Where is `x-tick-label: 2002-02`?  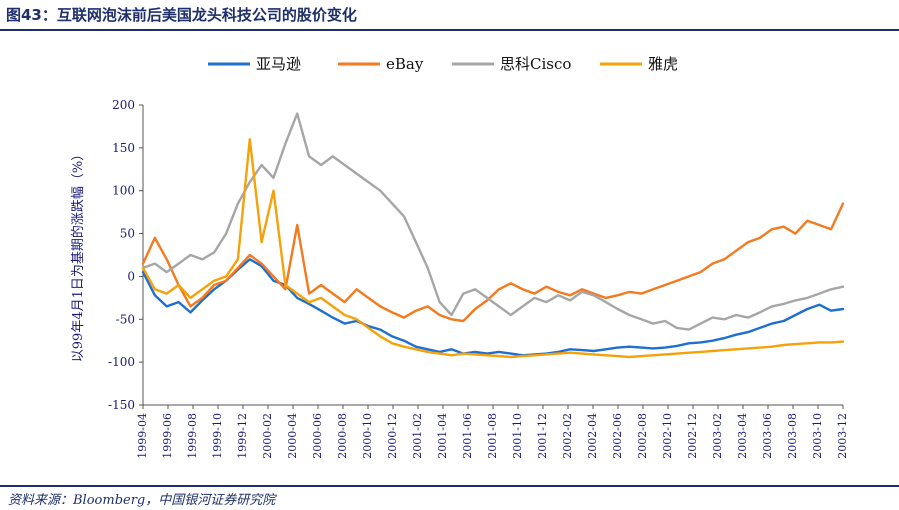 x-tick-label: 2002-02 is located at coordinates (567, 436).